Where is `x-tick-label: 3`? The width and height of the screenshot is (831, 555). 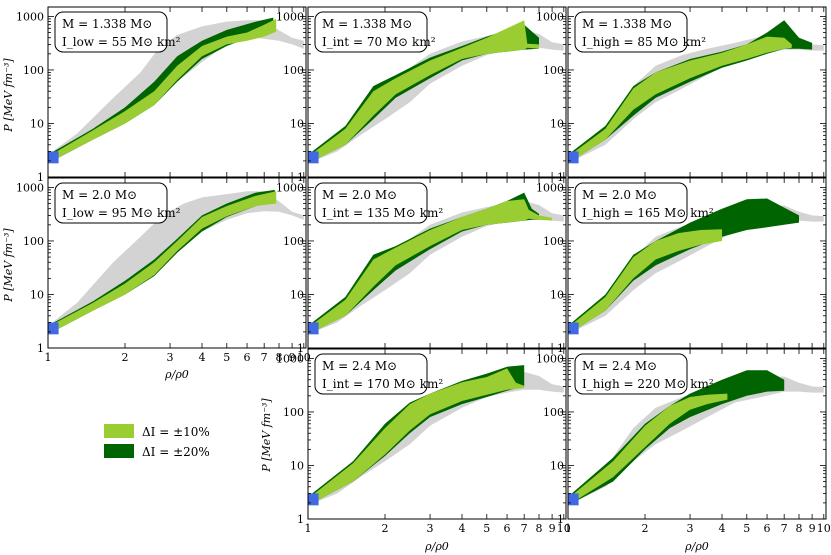 x-tick-label: 3 is located at coordinates (690, 528).